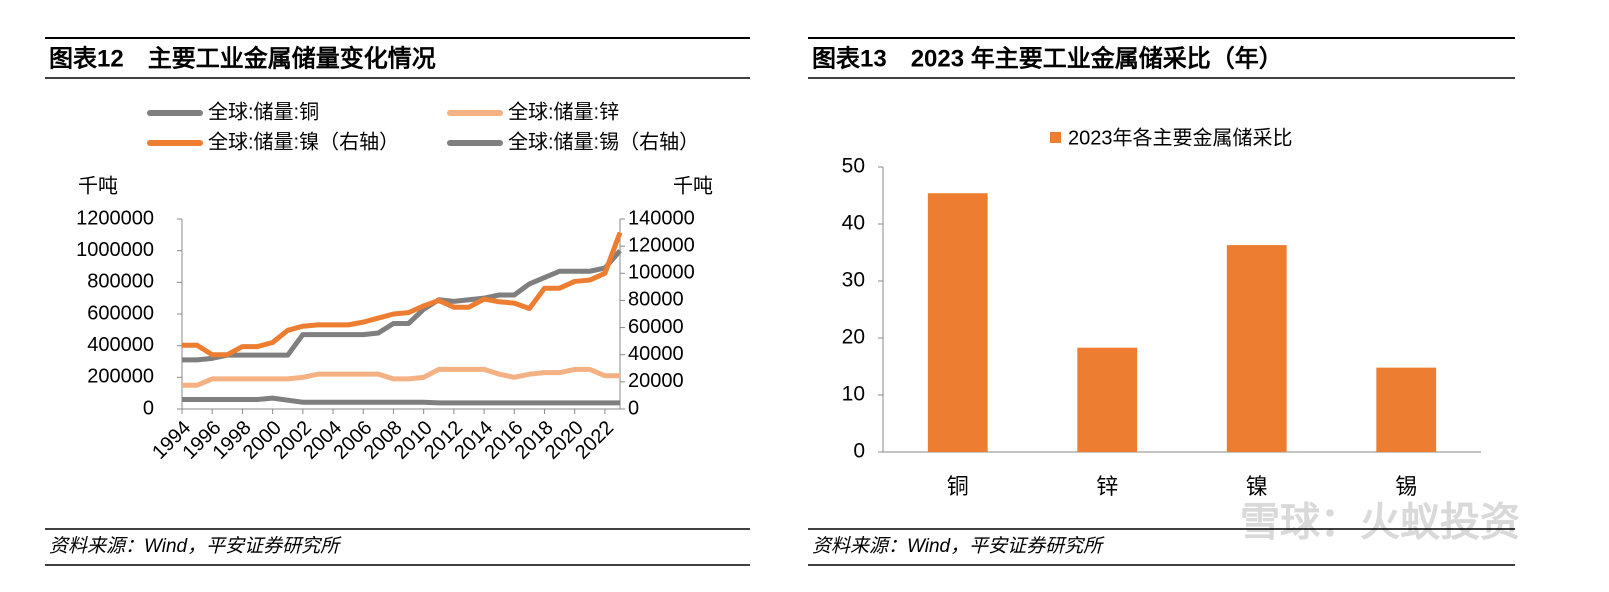  I want to click on y2-tick-label: 40000, so click(656, 354).